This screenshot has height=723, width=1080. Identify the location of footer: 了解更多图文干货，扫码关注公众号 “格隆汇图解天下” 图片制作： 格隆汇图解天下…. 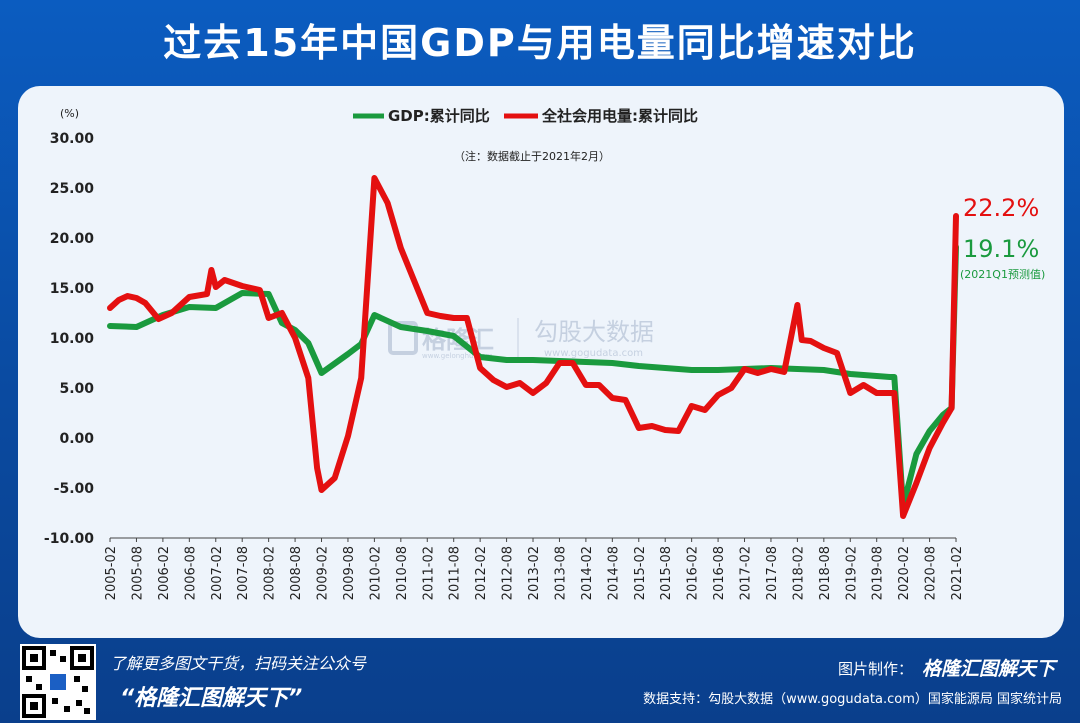
(540, 681).